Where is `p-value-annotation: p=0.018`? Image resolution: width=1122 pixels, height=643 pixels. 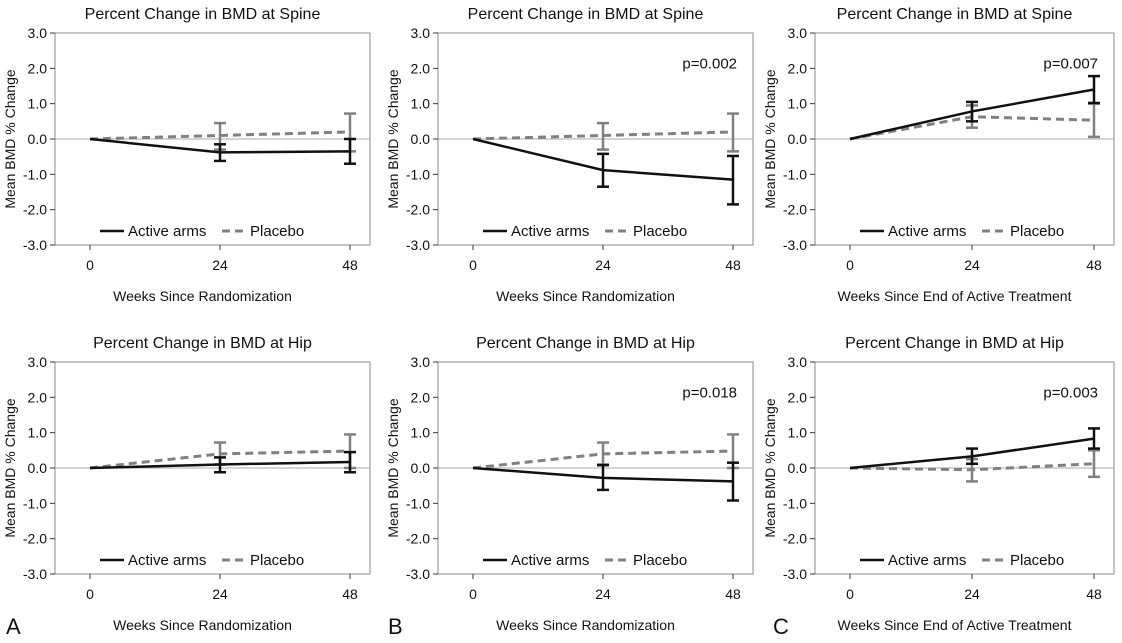 p-value-annotation: p=0.018 is located at coordinates (709, 392).